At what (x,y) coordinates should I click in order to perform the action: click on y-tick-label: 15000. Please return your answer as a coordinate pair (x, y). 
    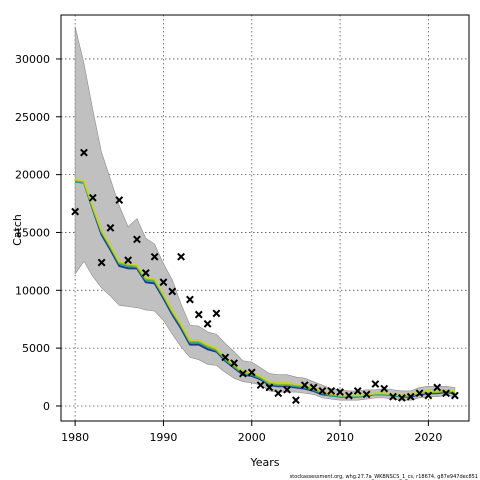
    Looking at the image, I should click on (32, 232).